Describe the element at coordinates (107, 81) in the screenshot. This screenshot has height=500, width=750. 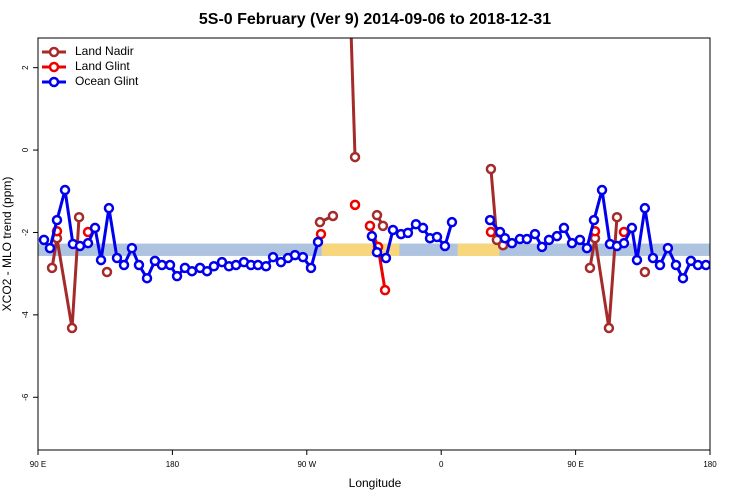
I see `legend-label: Ocean Glint` at that location.